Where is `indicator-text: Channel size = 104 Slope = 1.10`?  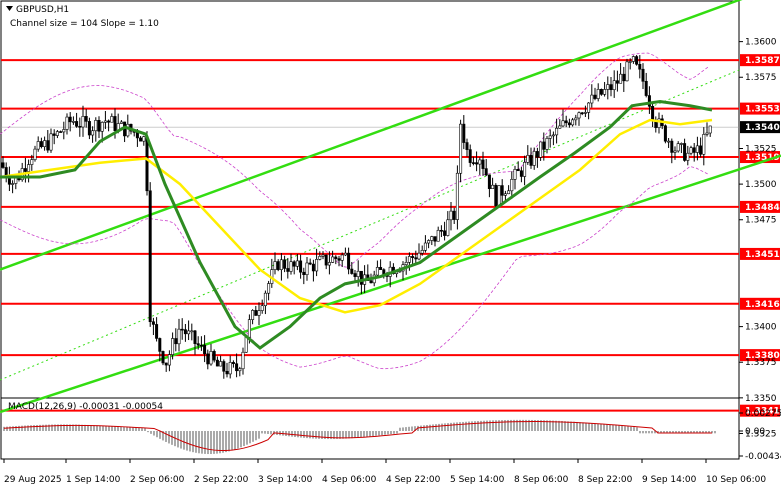 indicator-text: Channel size = 104 Slope = 1.10 is located at coordinates (84, 24).